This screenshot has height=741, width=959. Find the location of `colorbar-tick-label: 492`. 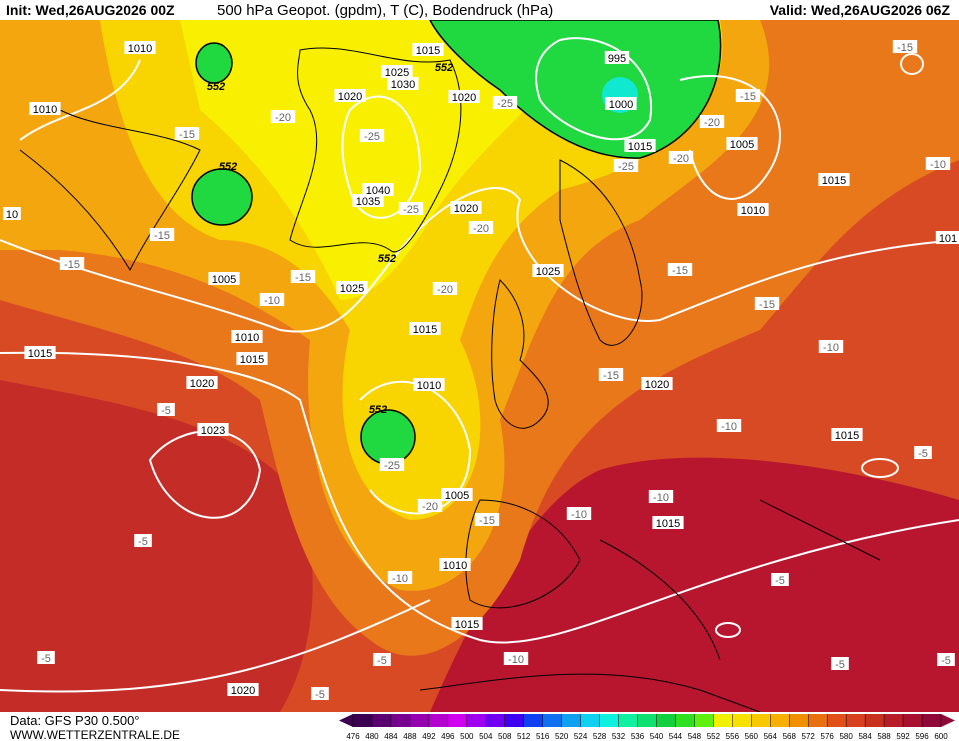

colorbar-tick-label: 492 is located at coordinates (429, 736).